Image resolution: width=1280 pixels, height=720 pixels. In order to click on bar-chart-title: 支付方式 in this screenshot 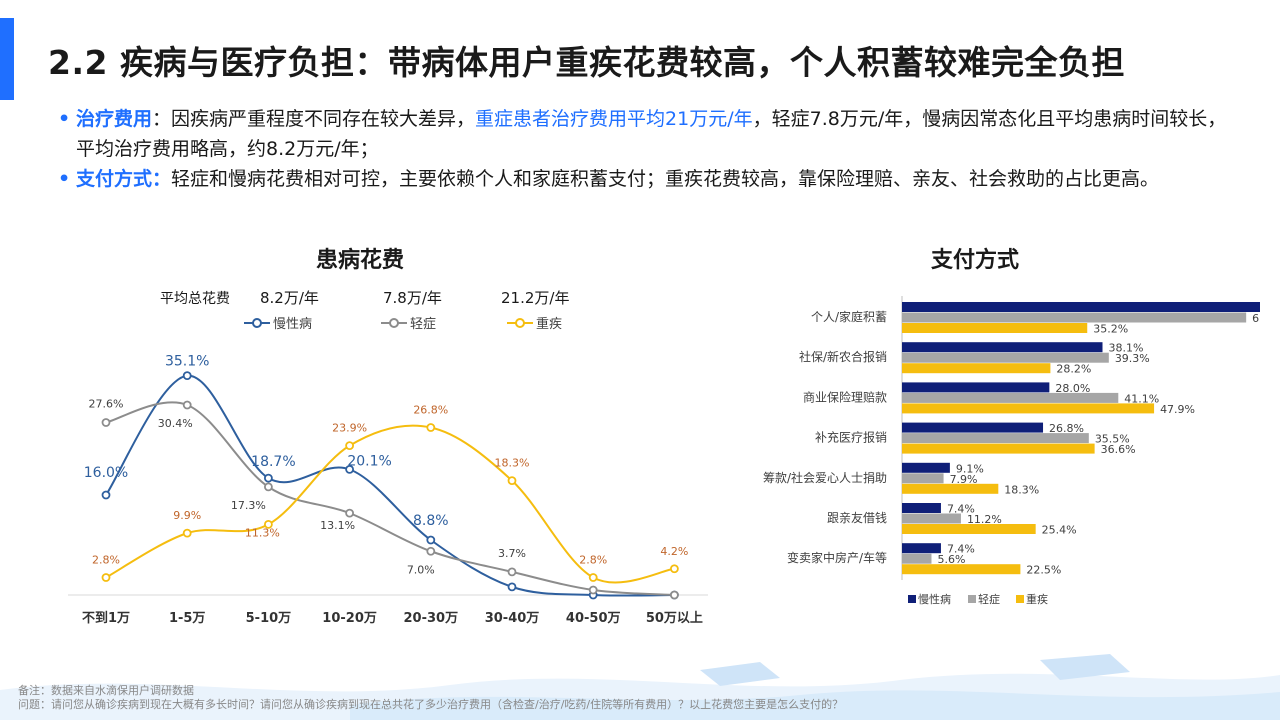, I will do `click(975, 260)`.